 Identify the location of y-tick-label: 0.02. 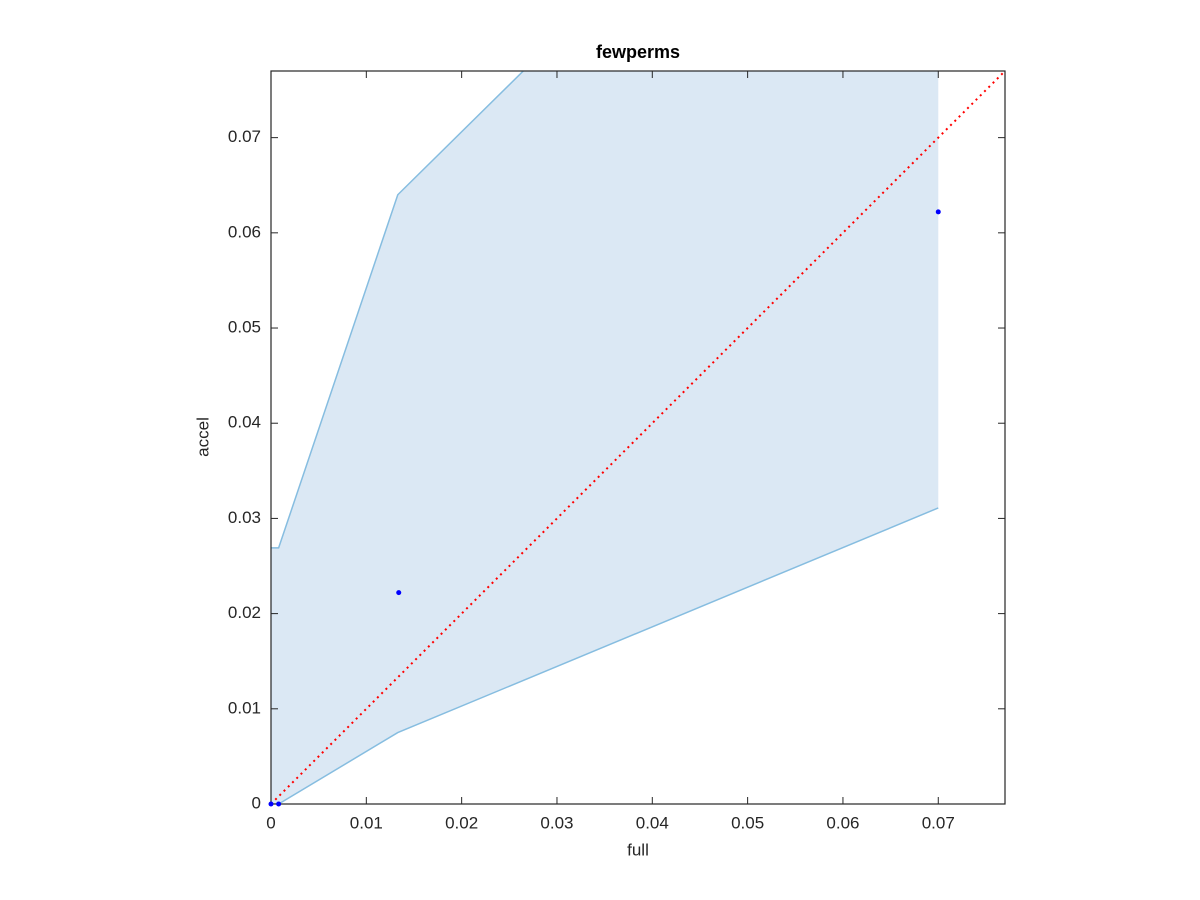
(244, 612).